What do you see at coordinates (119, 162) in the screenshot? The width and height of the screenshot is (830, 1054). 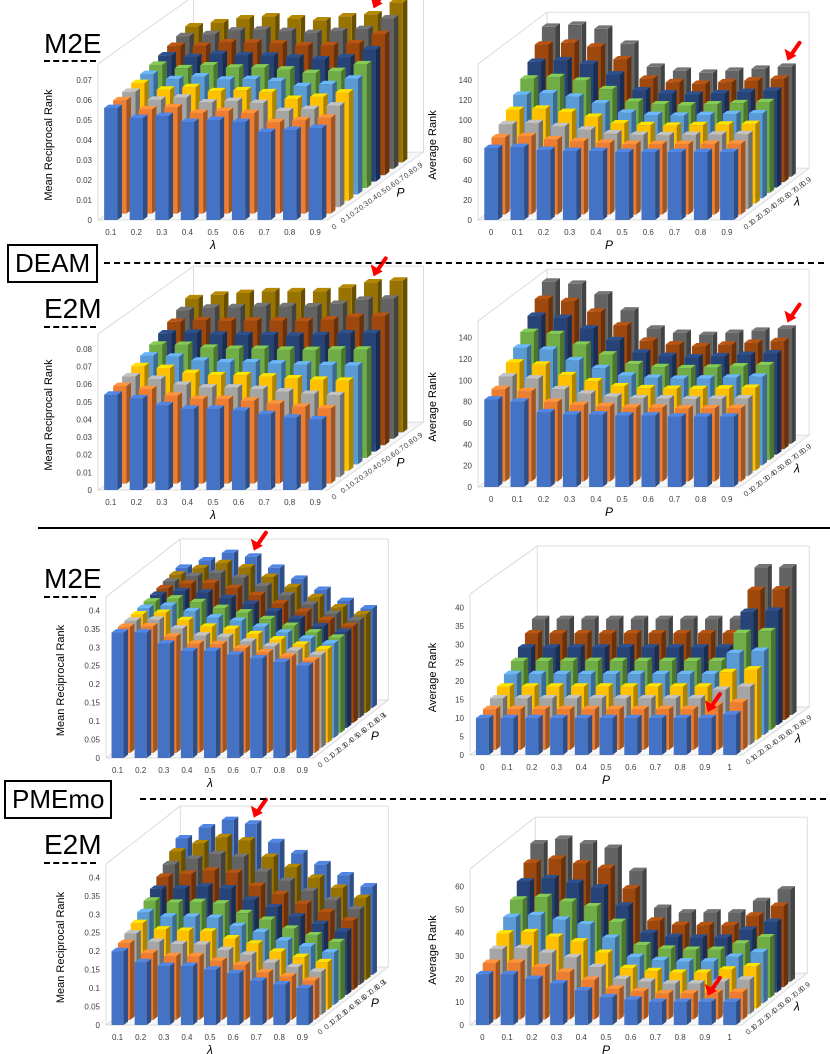 I see `bar-0.1-0-side` at bounding box center [119, 162].